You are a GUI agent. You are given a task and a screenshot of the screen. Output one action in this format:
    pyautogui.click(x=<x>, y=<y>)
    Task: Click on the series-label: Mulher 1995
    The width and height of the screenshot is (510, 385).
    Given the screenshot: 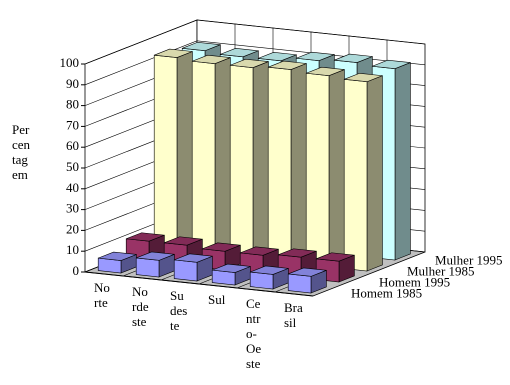 What is the action you would take?
    pyautogui.click(x=469, y=259)
    